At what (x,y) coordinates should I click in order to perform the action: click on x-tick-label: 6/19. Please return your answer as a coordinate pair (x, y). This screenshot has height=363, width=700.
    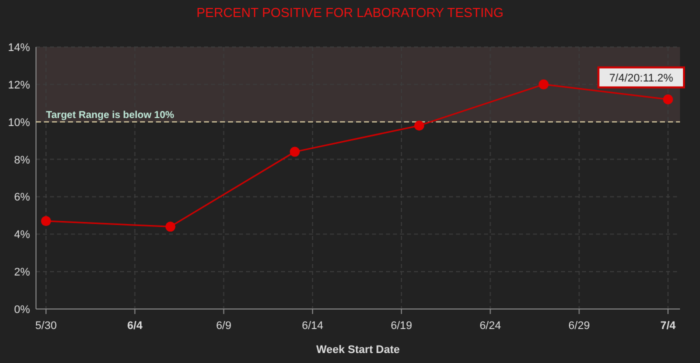
    Looking at the image, I should click on (401, 326).